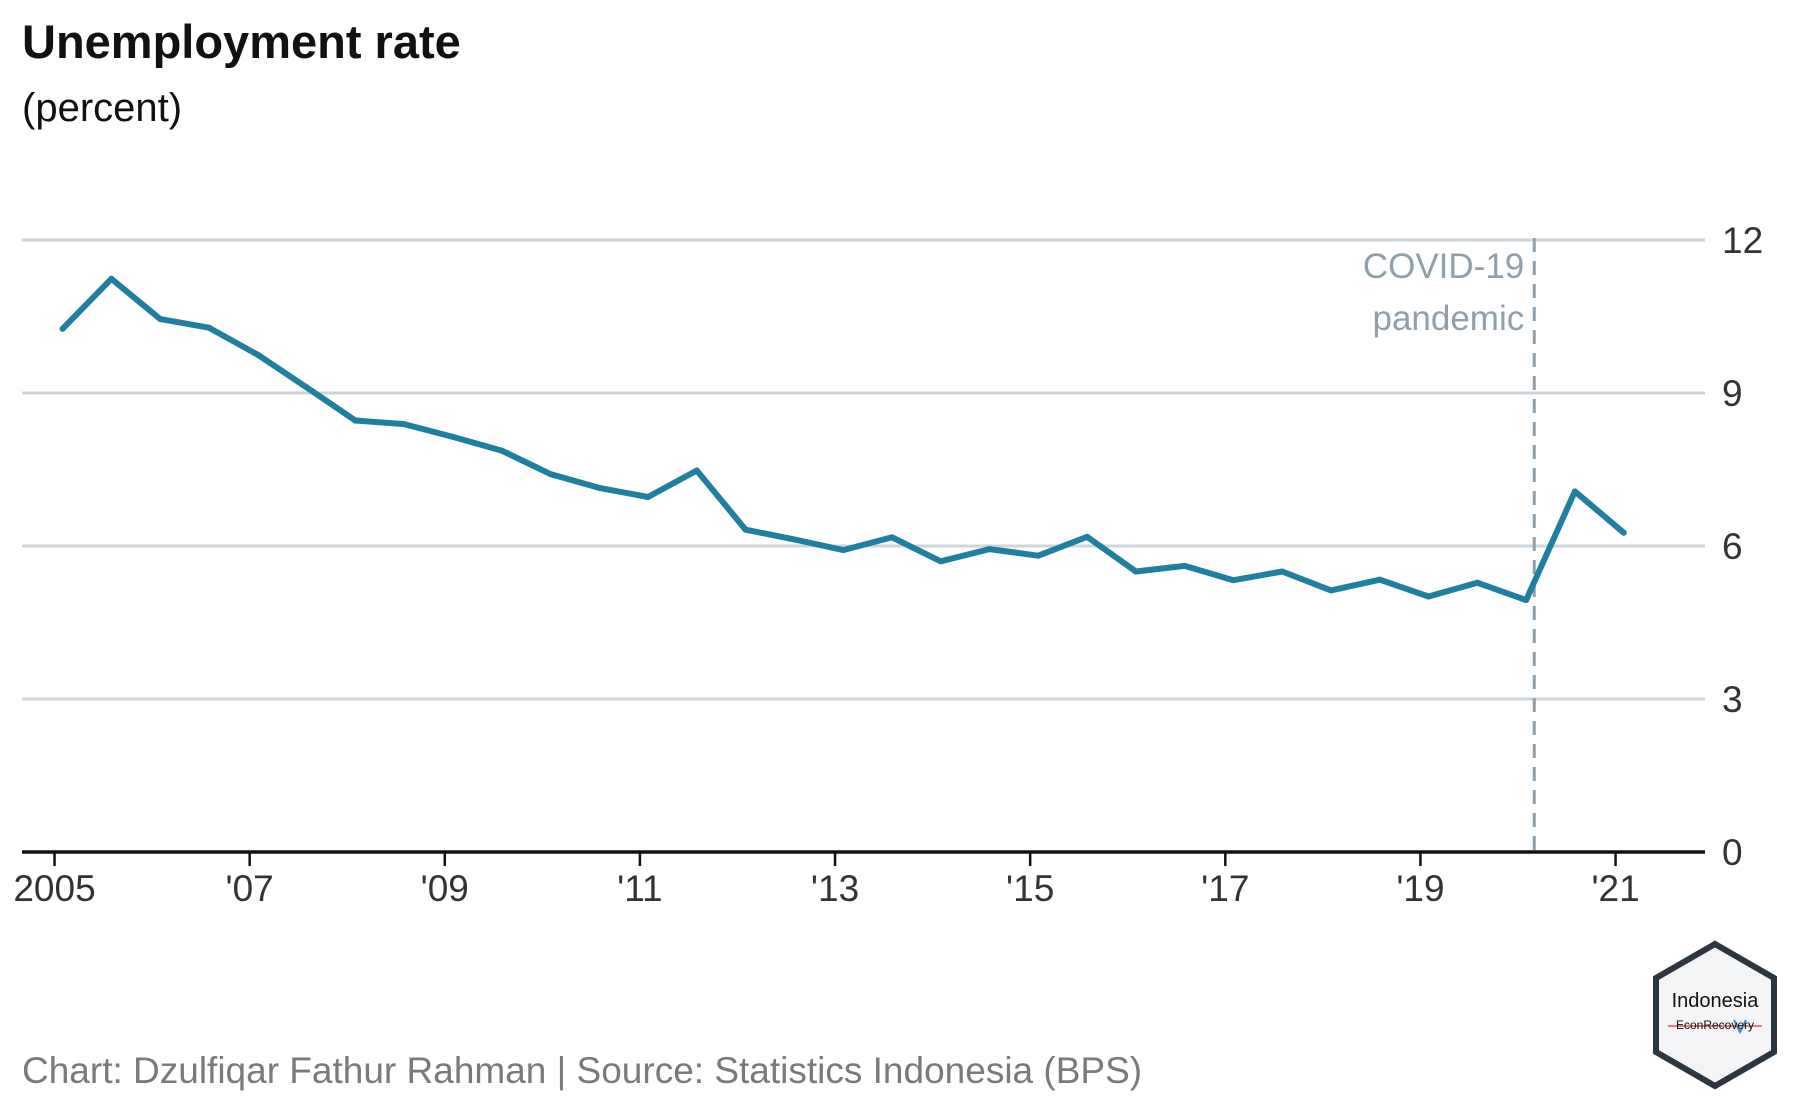  Describe the element at coordinates (835, 888) in the screenshot. I see `x-tick-label: '13` at that location.